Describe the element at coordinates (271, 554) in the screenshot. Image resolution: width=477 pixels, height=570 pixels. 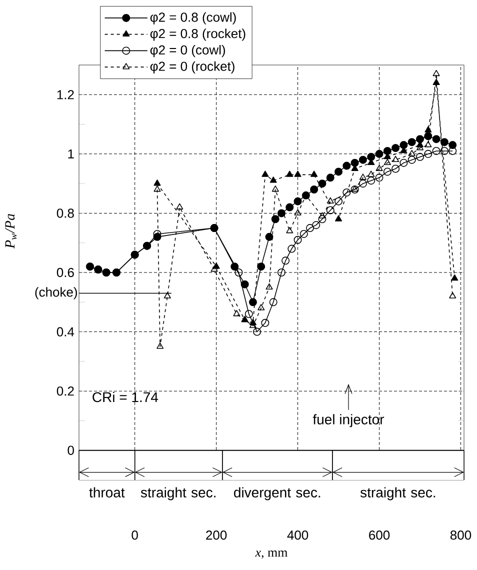
I see `x-axis-title: x, mm` at that location.